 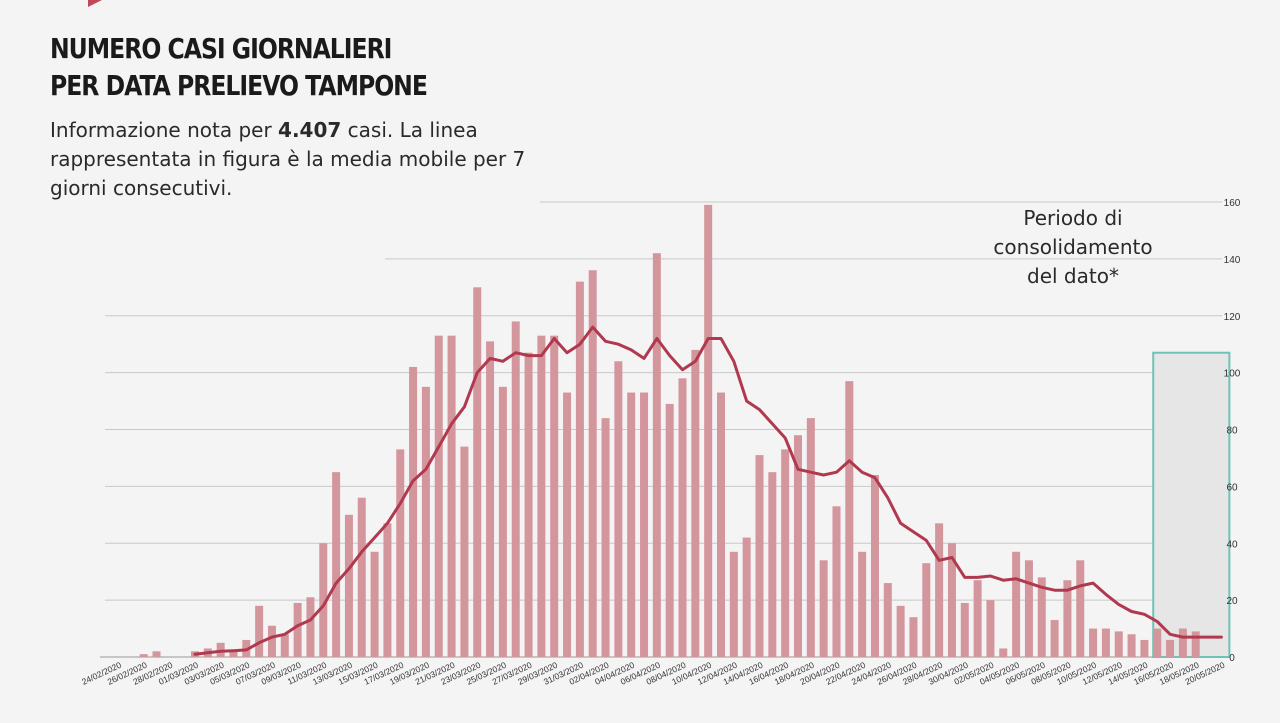 What do you see at coordinates (1232, 203) in the screenshot?
I see `y-tick-label: 160` at bounding box center [1232, 203].